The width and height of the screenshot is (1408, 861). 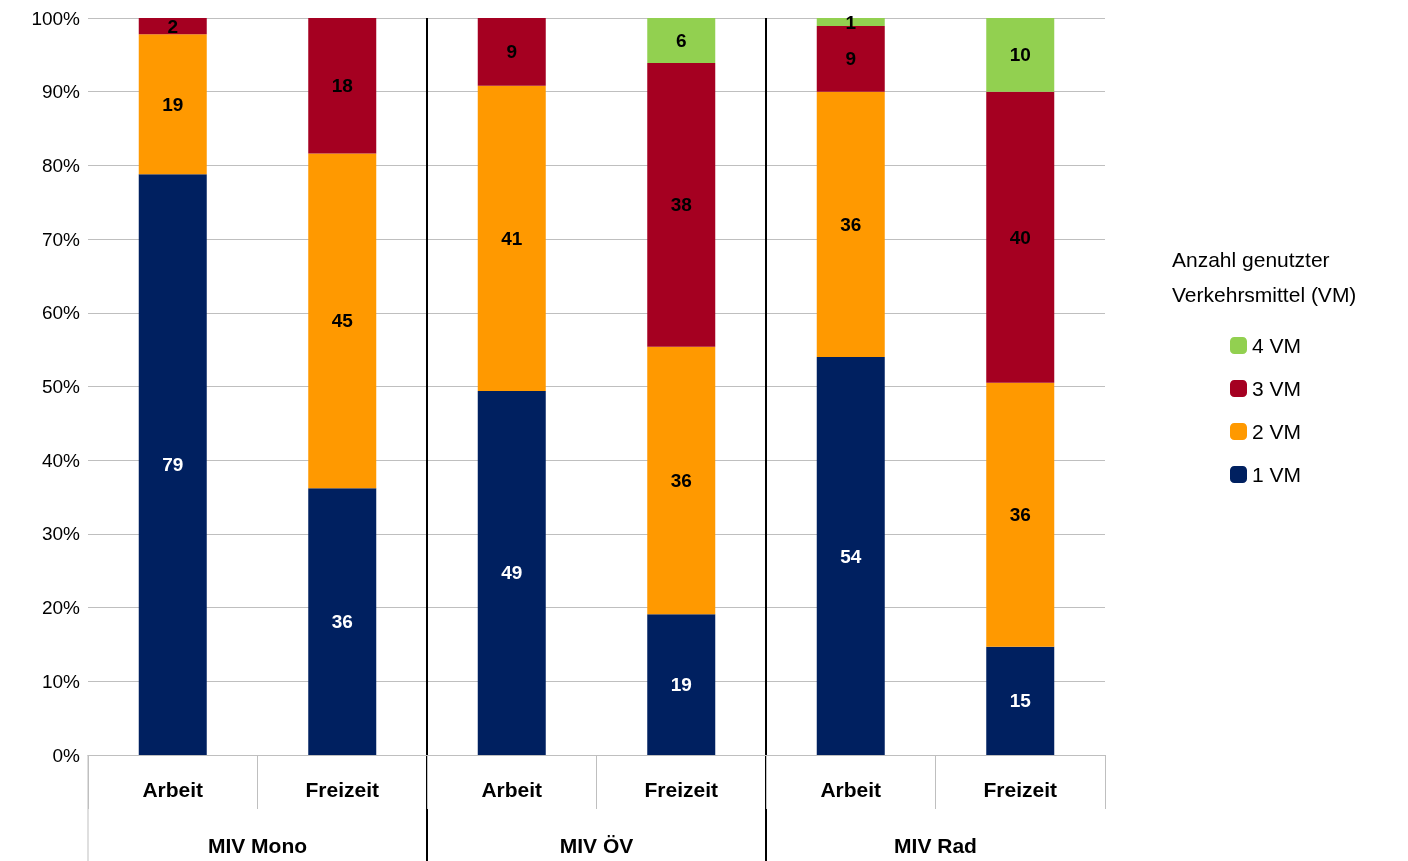 What do you see at coordinates (56, 18) in the screenshot?
I see `y-tick-label: 100%` at bounding box center [56, 18].